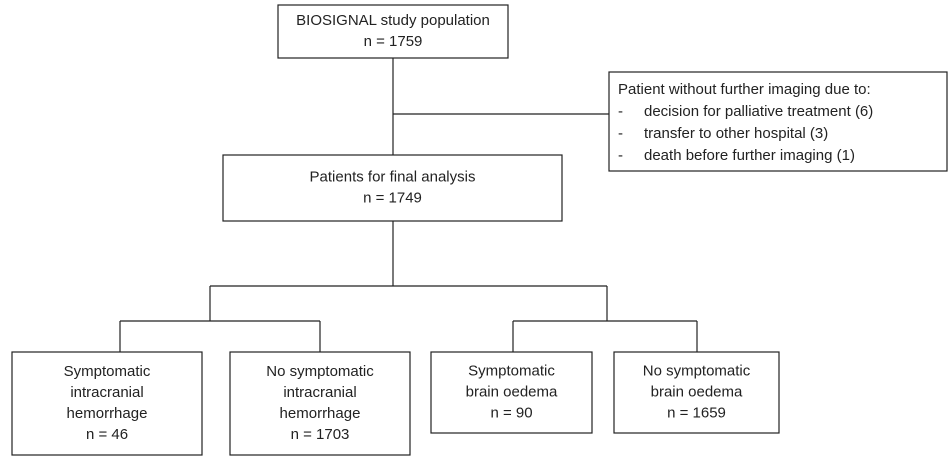 This screenshot has width=950, height=456. Describe the element at coordinates (393, 176) in the screenshot. I see `node-label: Patients for final analysis` at that location.